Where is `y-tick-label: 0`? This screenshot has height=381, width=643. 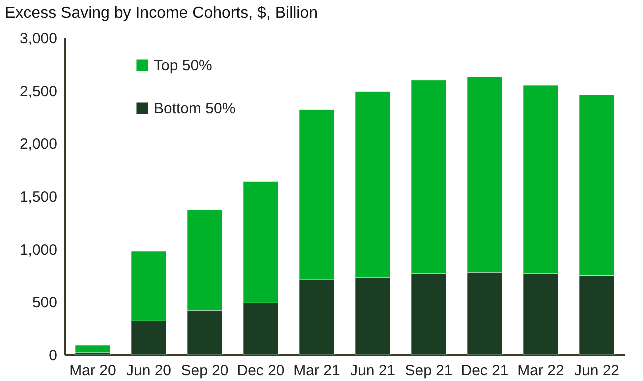
y-tick-label: 0 is located at coordinates (53, 356).